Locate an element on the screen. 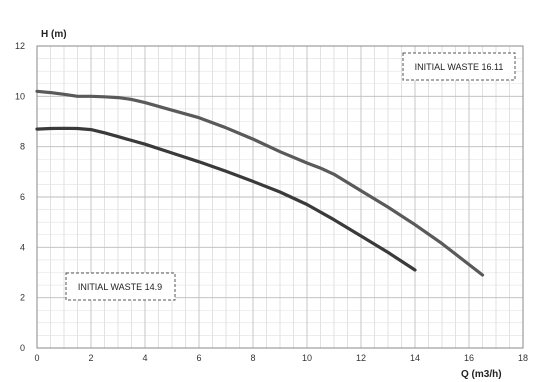 This screenshot has width=540, height=382. y-tick-label: 8 is located at coordinates (22, 147).